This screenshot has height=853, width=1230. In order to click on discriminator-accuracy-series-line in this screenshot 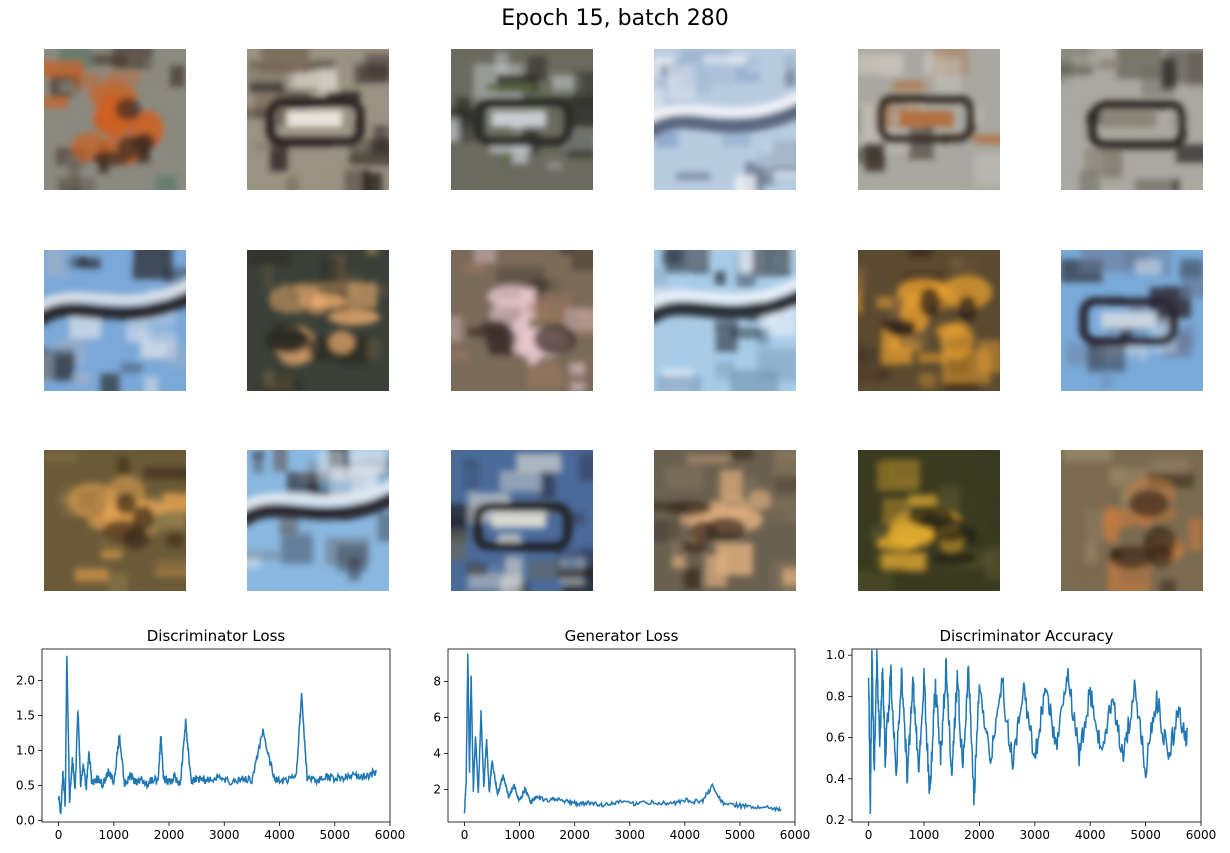, I will do `click(1027, 732)`.